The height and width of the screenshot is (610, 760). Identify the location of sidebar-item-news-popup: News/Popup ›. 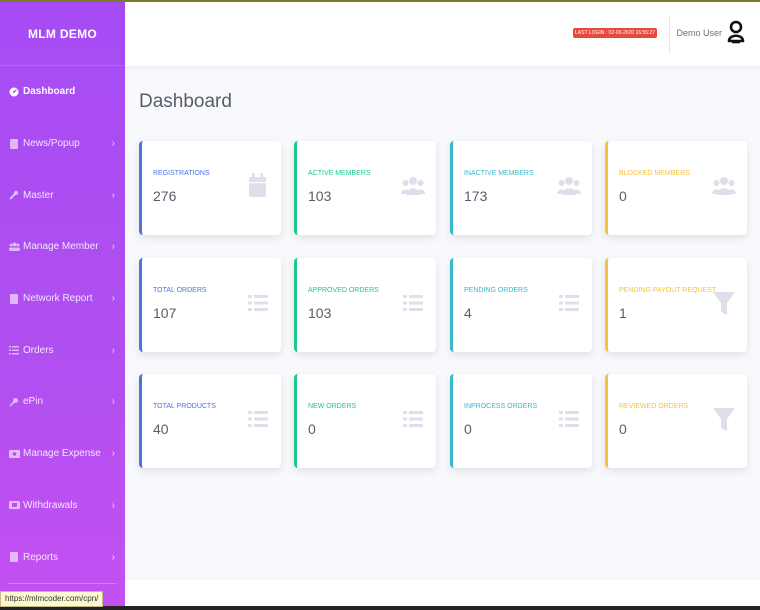
(62, 144).